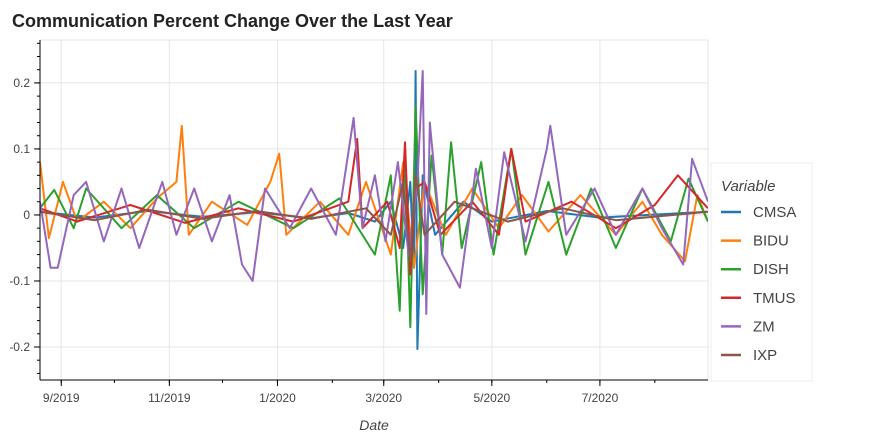 Image resolution: width=875 pixels, height=437 pixels. Describe the element at coordinates (374, 425) in the screenshot. I see `x-axis-label: Date` at that location.